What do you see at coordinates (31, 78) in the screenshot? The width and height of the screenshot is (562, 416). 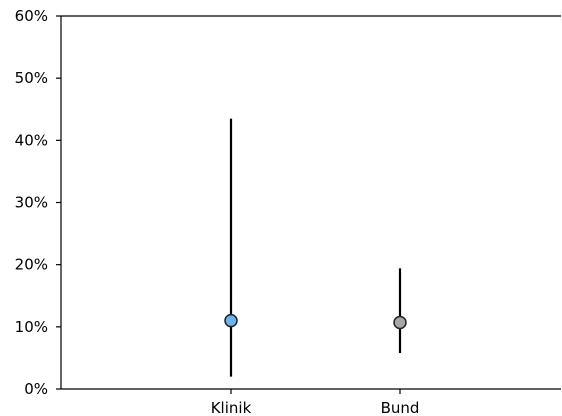 I see `y-tick-label: 50%` at bounding box center [31, 78].